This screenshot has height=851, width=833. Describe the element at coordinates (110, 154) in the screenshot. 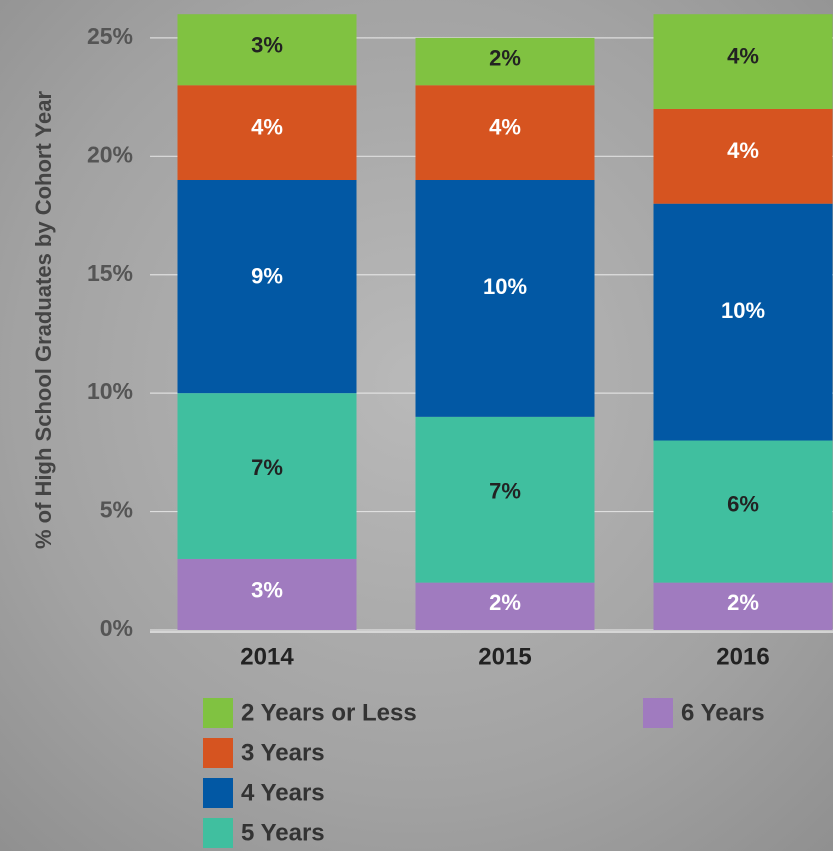

I see `y-tick-label: 20%` at that location.